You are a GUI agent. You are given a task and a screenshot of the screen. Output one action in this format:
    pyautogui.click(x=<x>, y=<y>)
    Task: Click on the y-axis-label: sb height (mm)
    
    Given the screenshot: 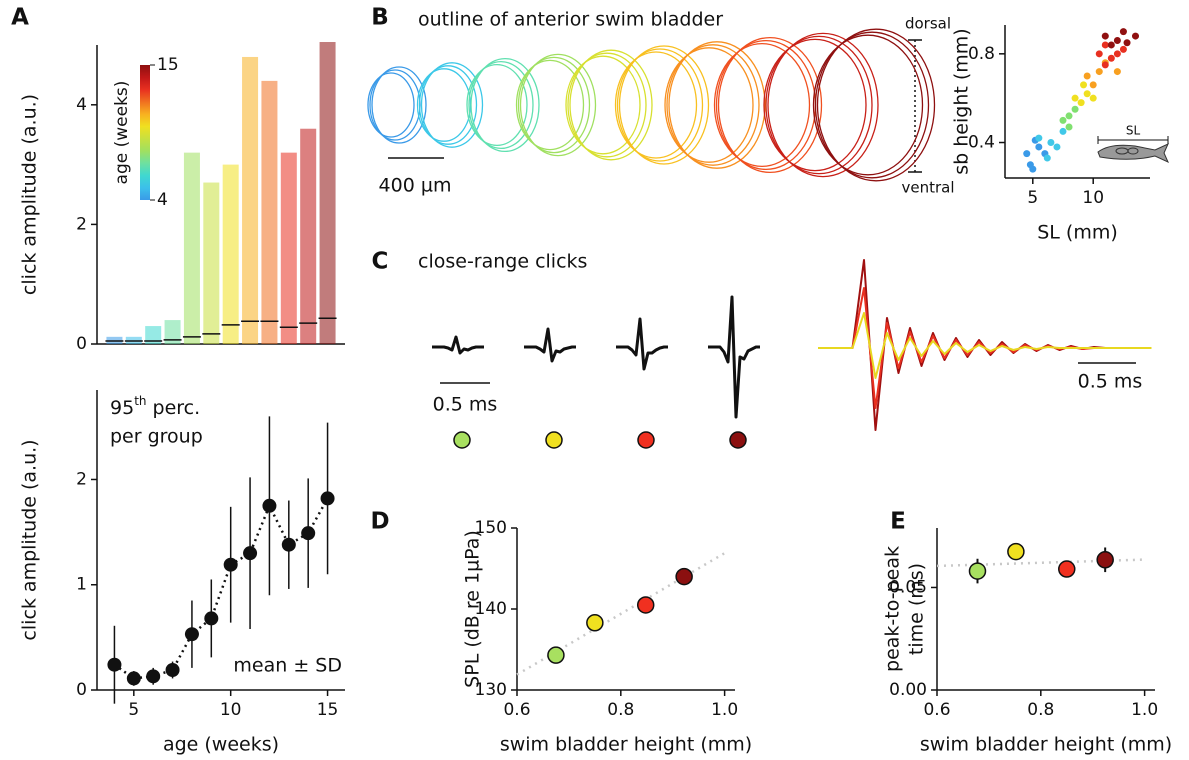 What is the action you would take?
    pyautogui.click(x=962, y=101)
    